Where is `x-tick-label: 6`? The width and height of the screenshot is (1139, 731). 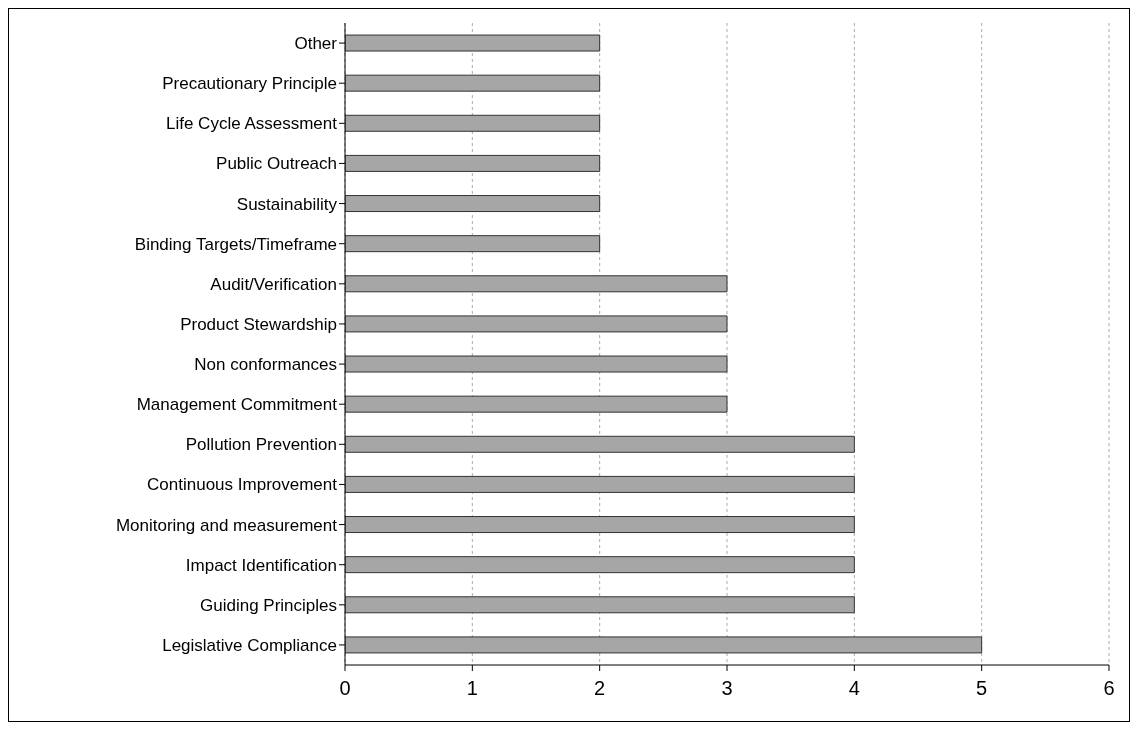
x-tick-label: 6 is located at coordinates (1109, 688).